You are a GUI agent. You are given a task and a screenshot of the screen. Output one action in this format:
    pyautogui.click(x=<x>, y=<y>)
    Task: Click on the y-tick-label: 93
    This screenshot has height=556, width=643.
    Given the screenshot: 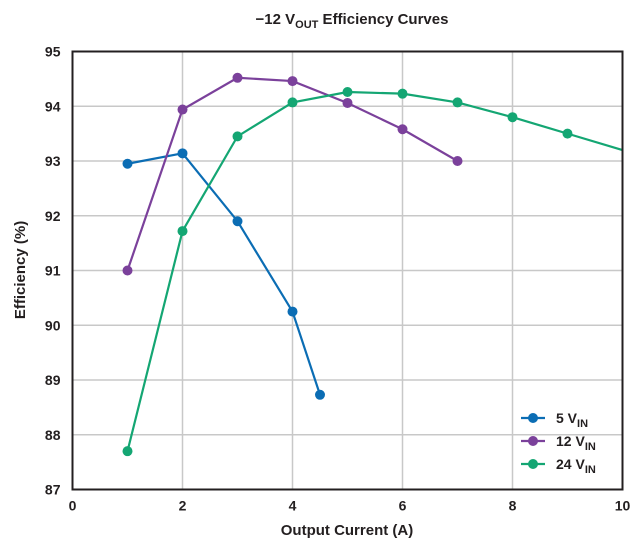 What is the action you would take?
    pyautogui.click(x=53, y=161)
    